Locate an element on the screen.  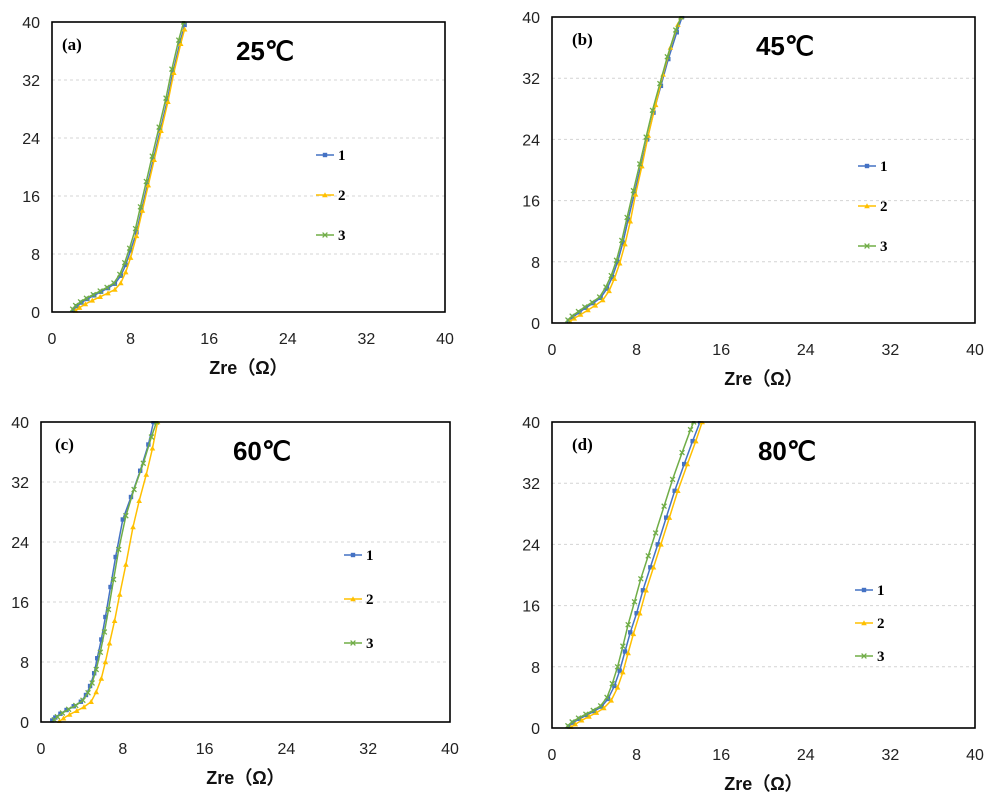
plot-area is located at coordinates (625, 170).